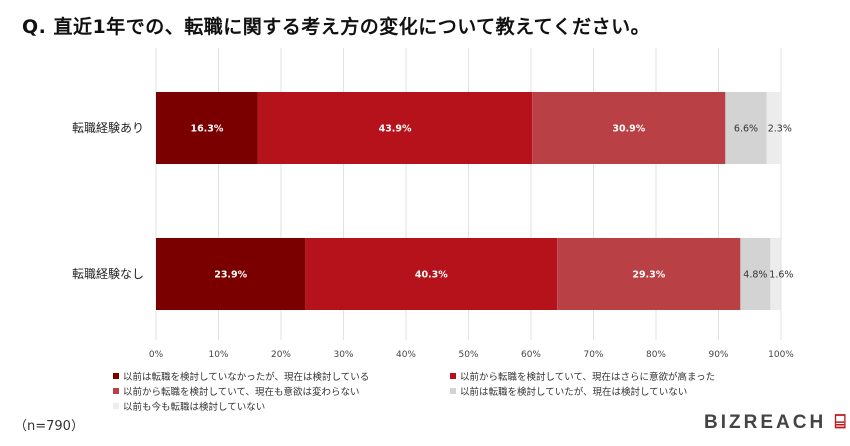  I want to click on logo-mark-icon: ⌸, so click(837, 422).